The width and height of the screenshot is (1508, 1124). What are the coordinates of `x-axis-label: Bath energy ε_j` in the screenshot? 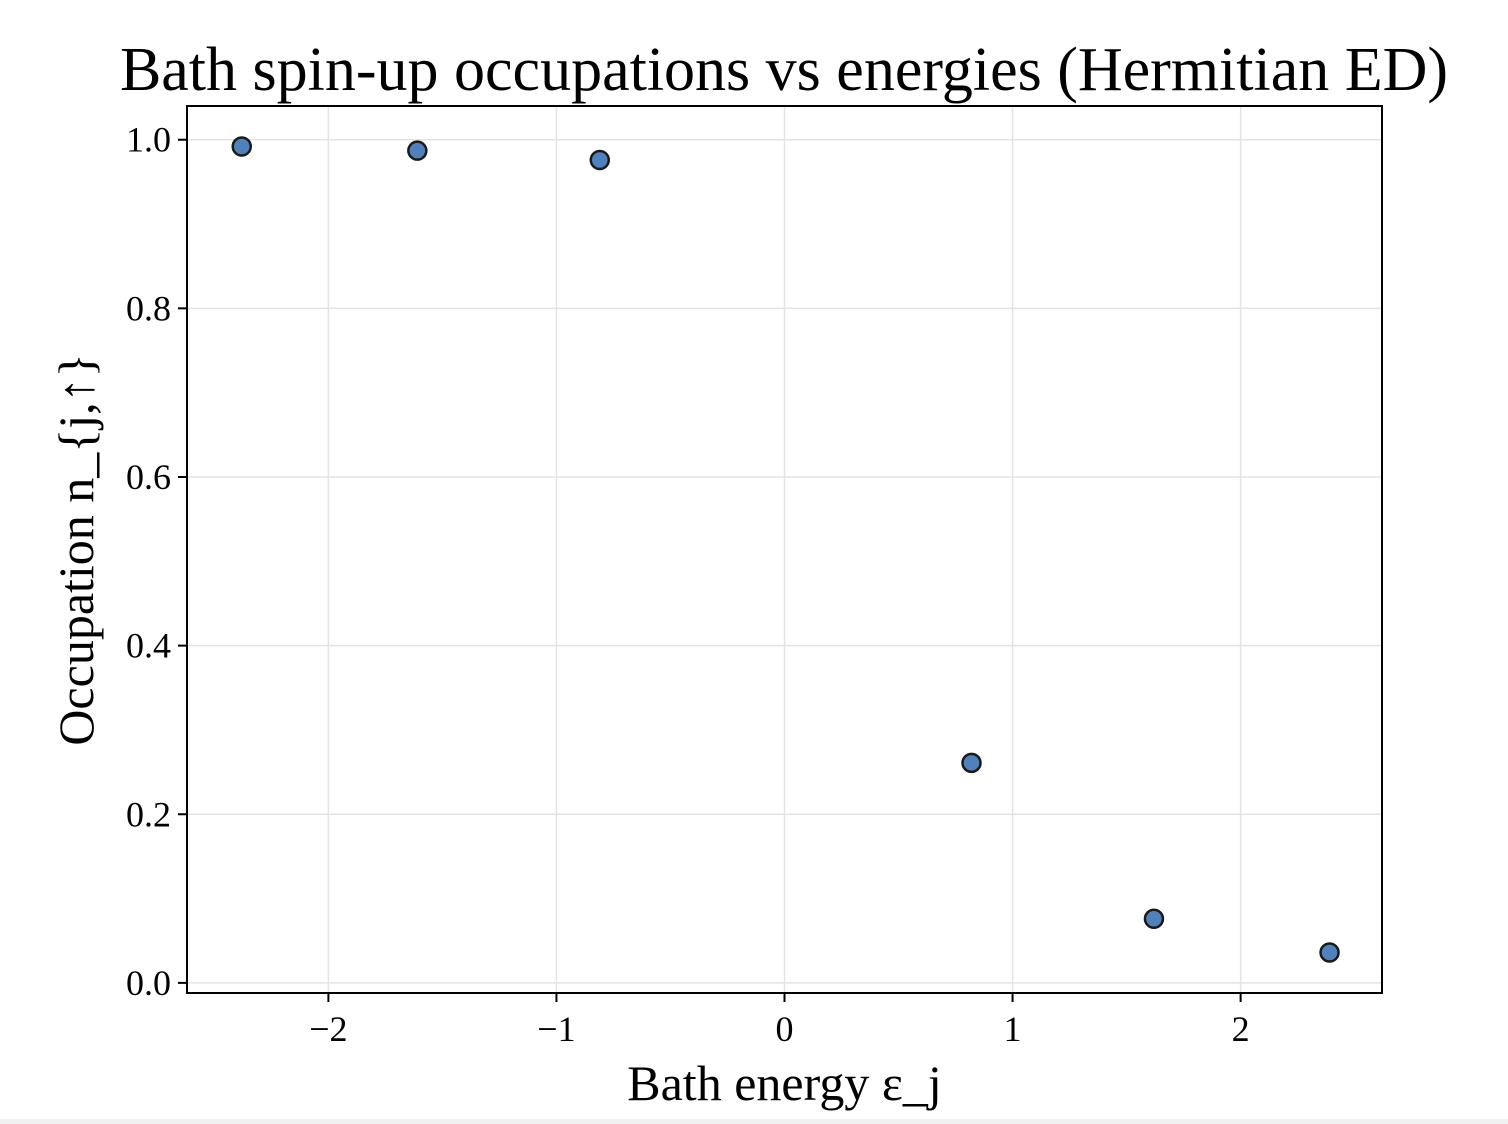 It's located at (784, 1083).